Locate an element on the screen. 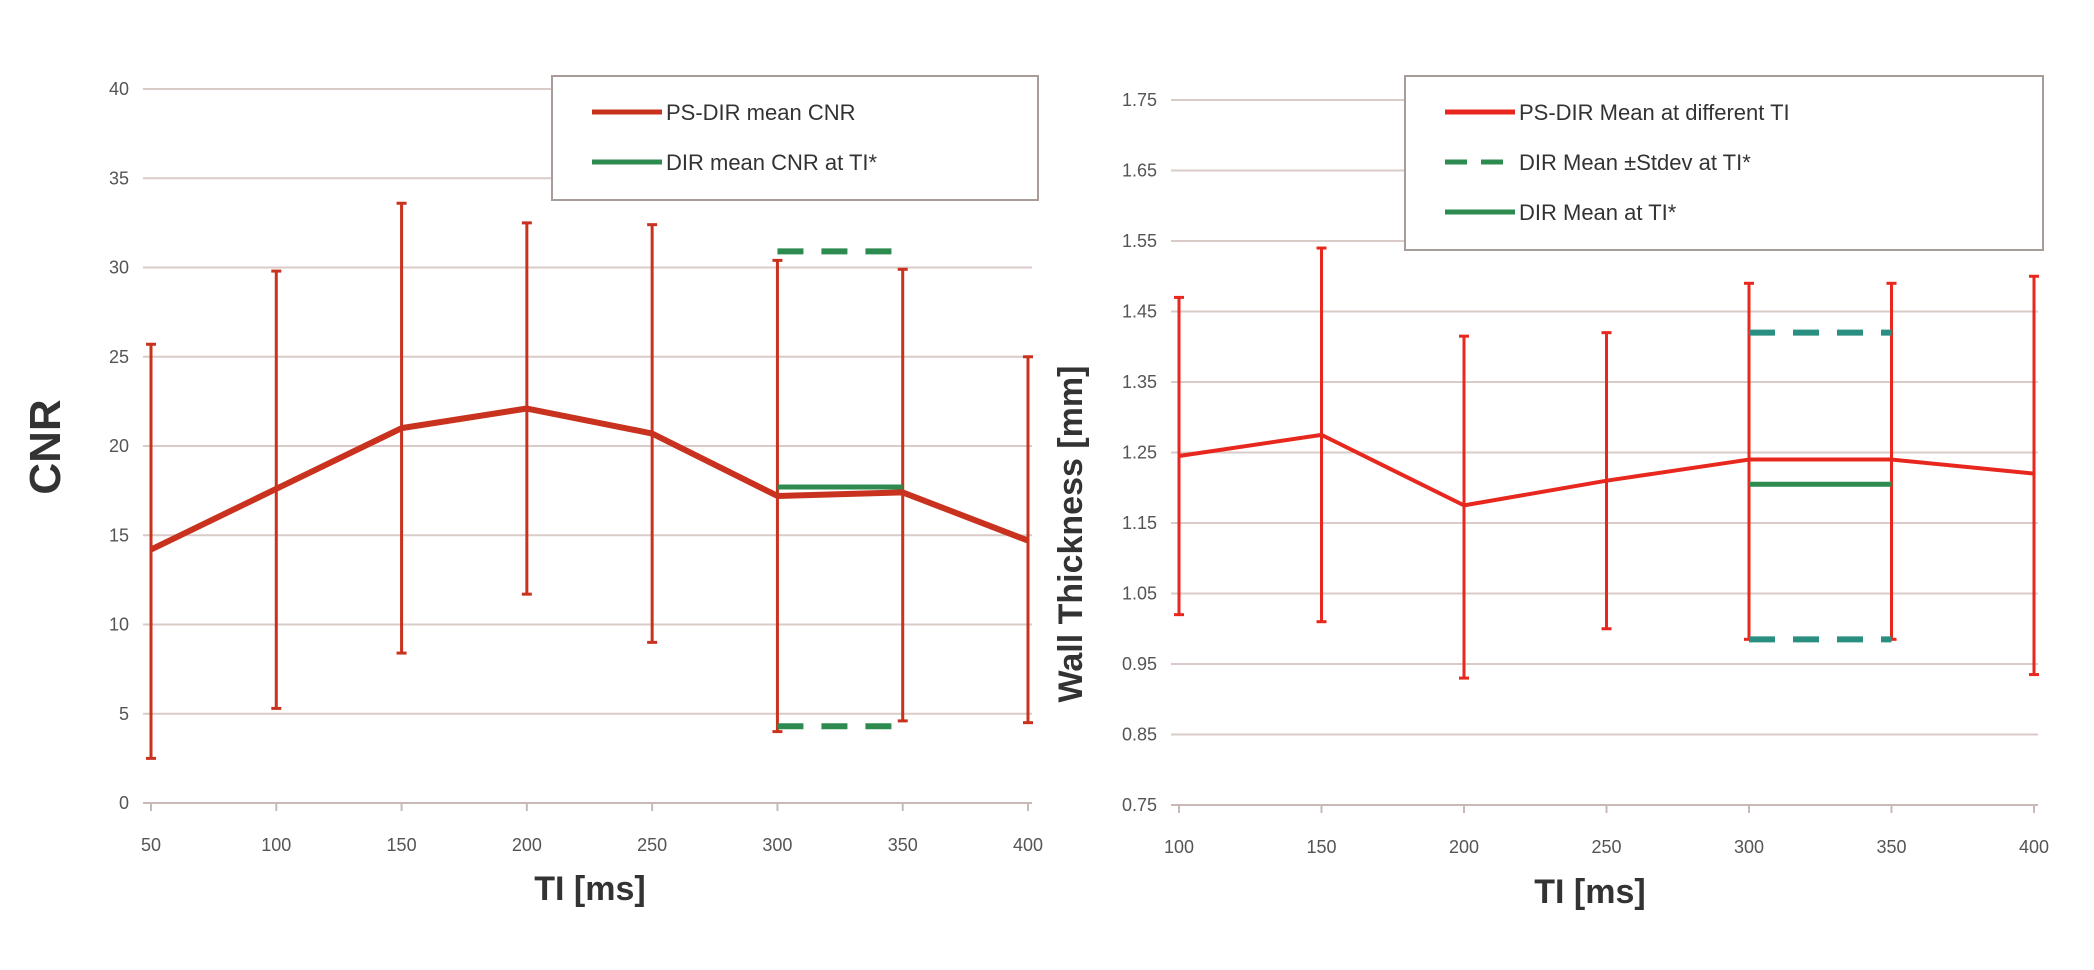  y-tick-label: 0 is located at coordinates (124, 803).